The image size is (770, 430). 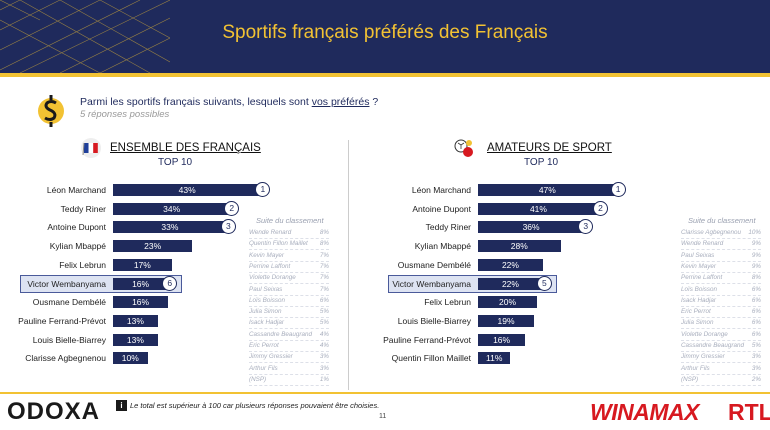 What do you see at coordinates (69, 302) in the screenshot?
I see `category-label: Ousmane Dembélé` at bounding box center [69, 302].